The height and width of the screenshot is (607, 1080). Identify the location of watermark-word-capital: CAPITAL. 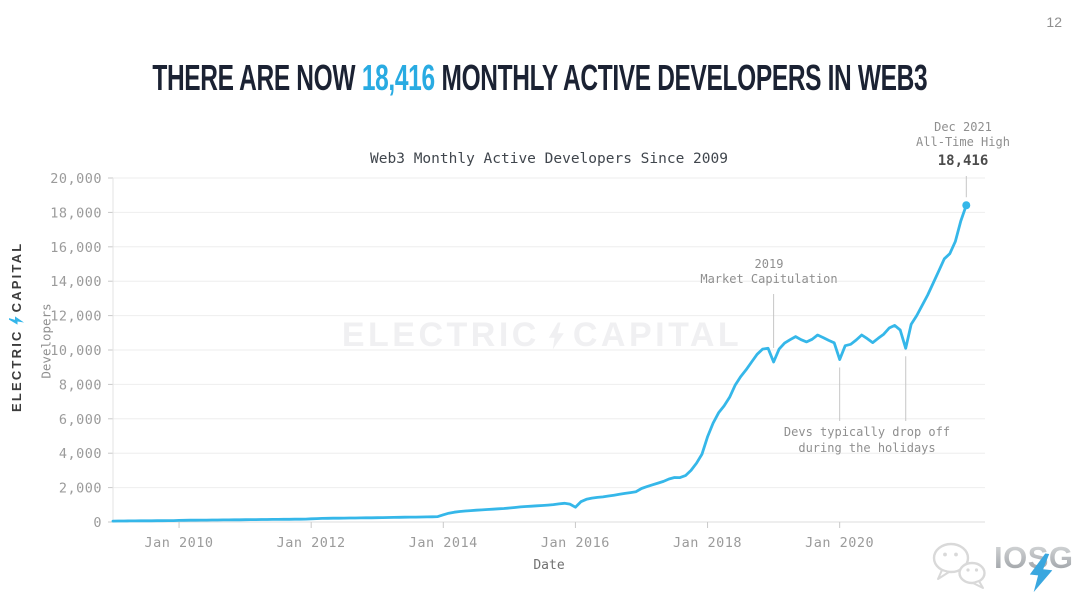
(657, 335).